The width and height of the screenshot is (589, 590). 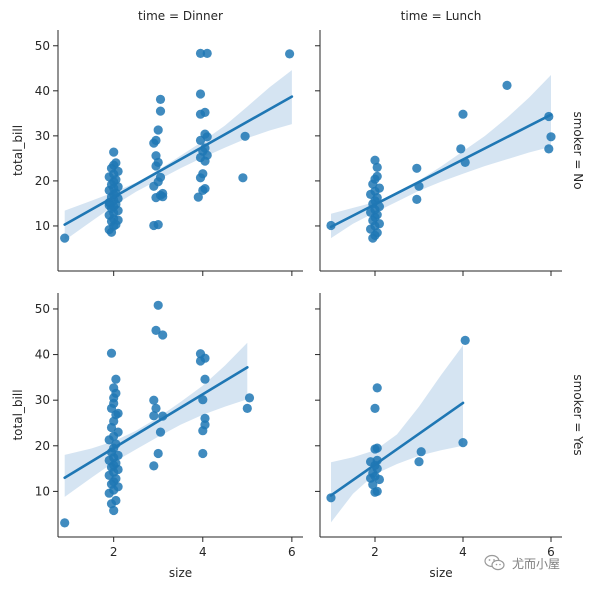 I want to click on facet-col-title: time = Lunch, so click(x=441, y=16).